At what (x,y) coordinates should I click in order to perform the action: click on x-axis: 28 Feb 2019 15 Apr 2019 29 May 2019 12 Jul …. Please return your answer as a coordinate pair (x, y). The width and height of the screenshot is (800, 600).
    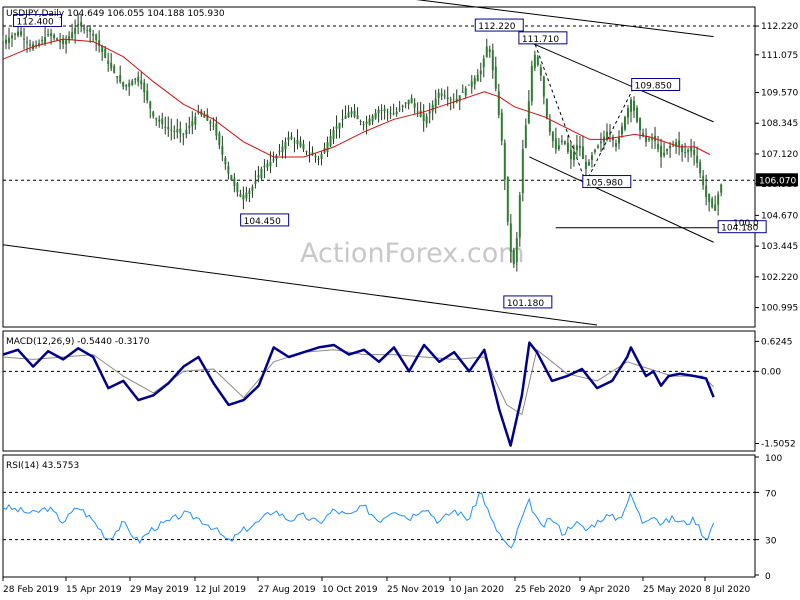
    Looking at the image, I should click on (376, 586).